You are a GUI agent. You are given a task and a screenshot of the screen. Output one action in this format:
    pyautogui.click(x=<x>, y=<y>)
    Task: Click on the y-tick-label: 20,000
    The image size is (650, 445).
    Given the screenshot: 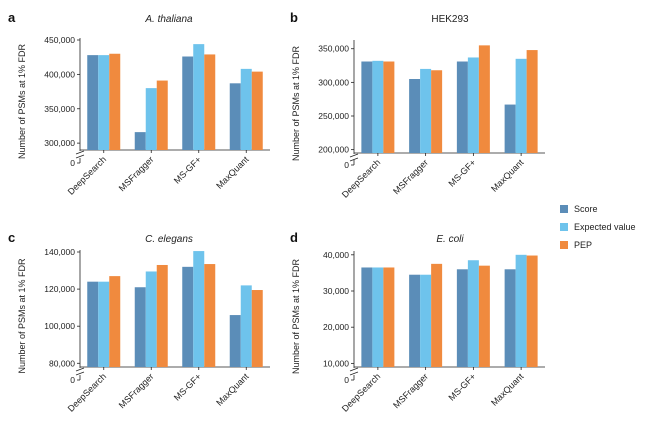 What is the action you would take?
    pyautogui.click(x=336, y=327)
    